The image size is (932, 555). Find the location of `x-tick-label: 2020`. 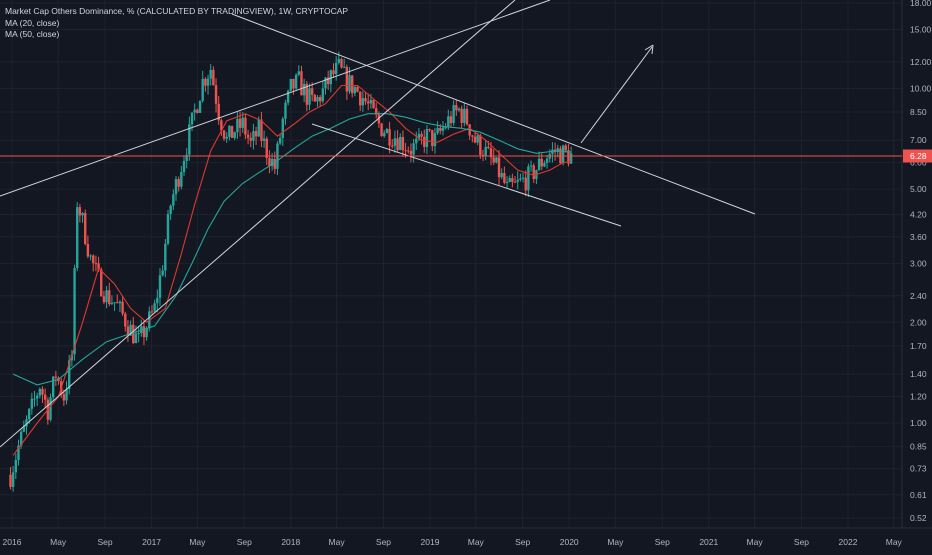

x-tick-label: 2020 is located at coordinates (569, 542).